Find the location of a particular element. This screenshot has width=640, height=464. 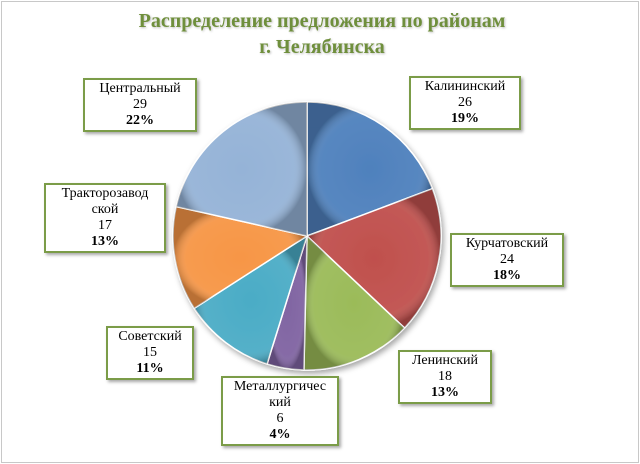

label-tsentralny: Центральный 29 22% is located at coordinates (140, 105).